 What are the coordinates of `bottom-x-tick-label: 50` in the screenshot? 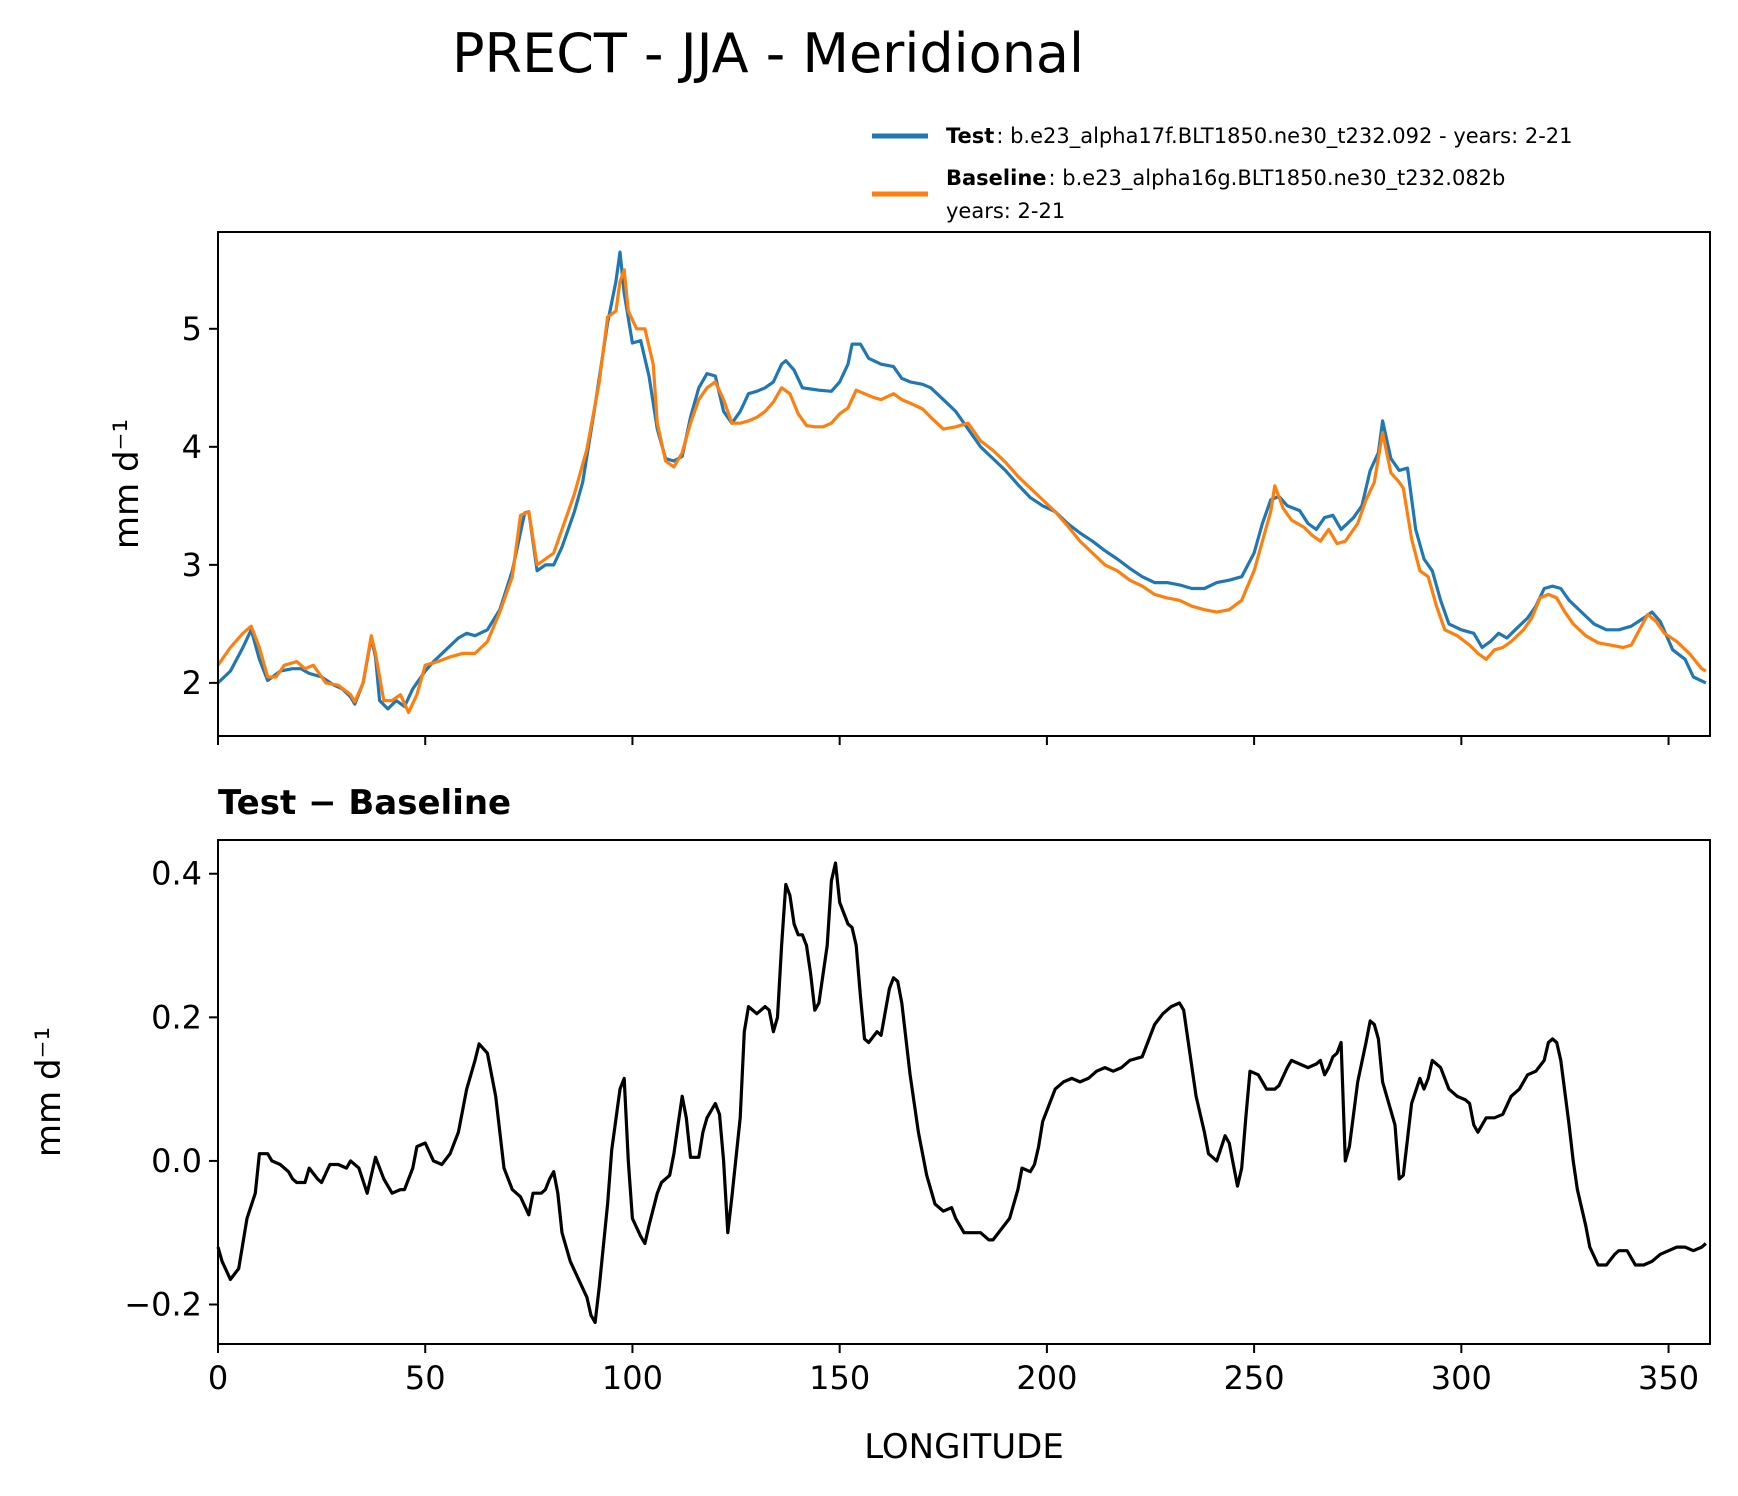 It's located at (425, 1378).